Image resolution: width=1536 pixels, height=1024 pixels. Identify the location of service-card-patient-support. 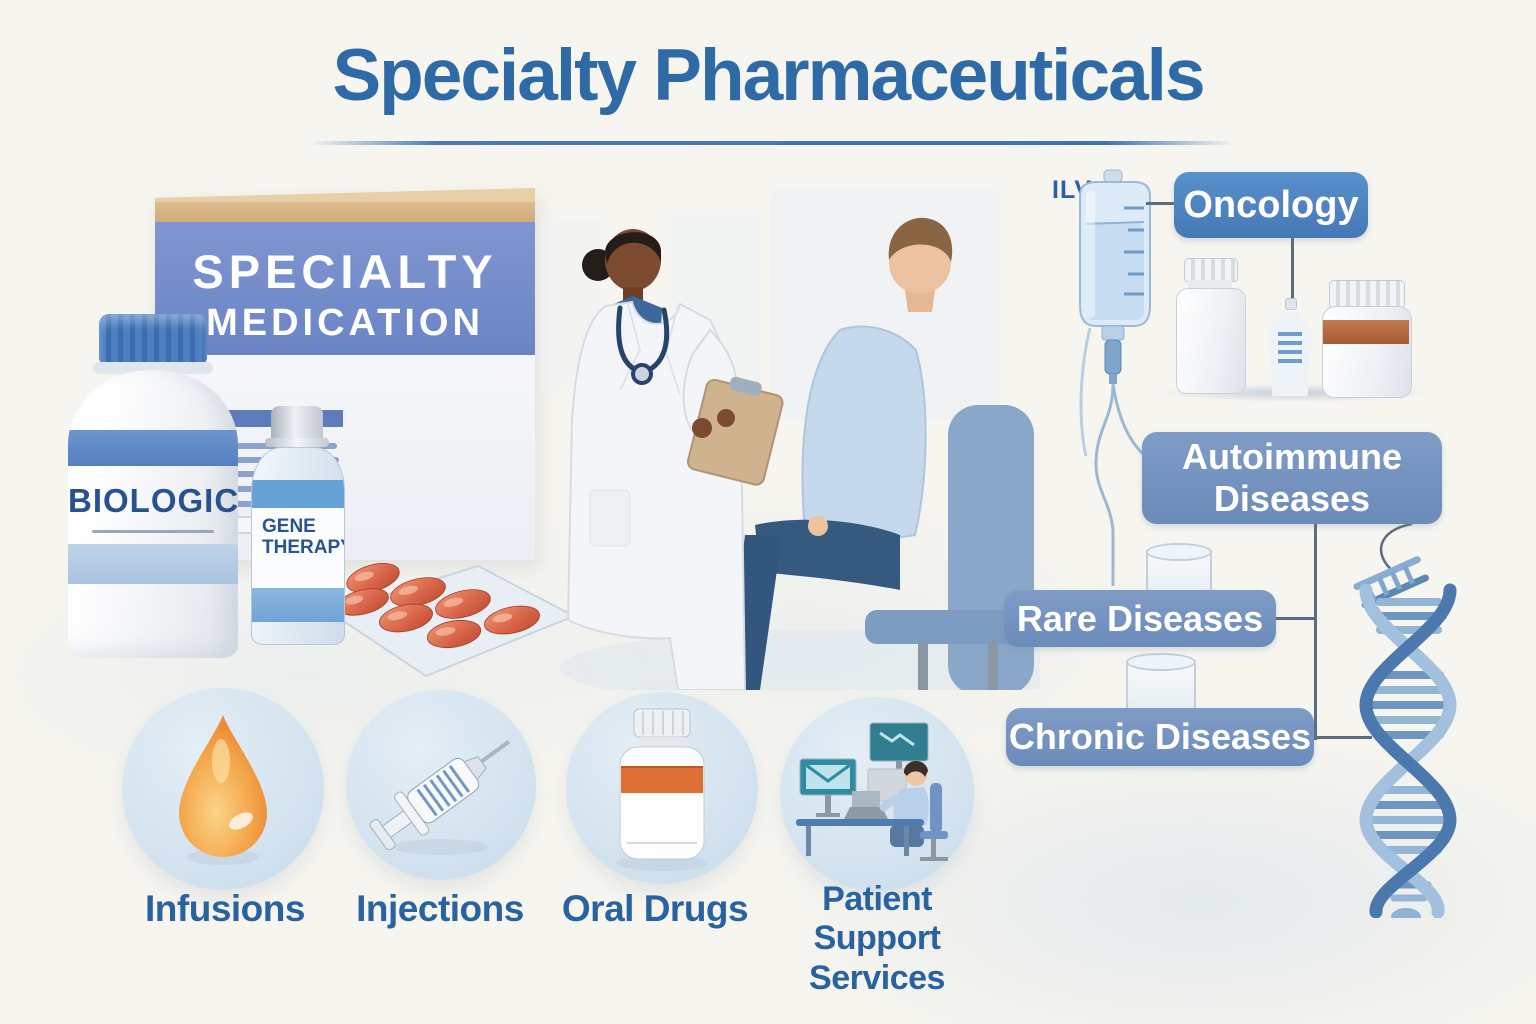
(877, 794).